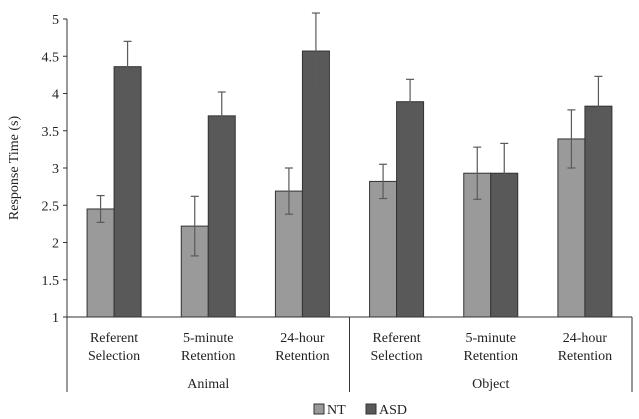  What do you see at coordinates (55, 318) in the screenshot?
I see `y-tick-label: 1` at bounding box center [55, 318].